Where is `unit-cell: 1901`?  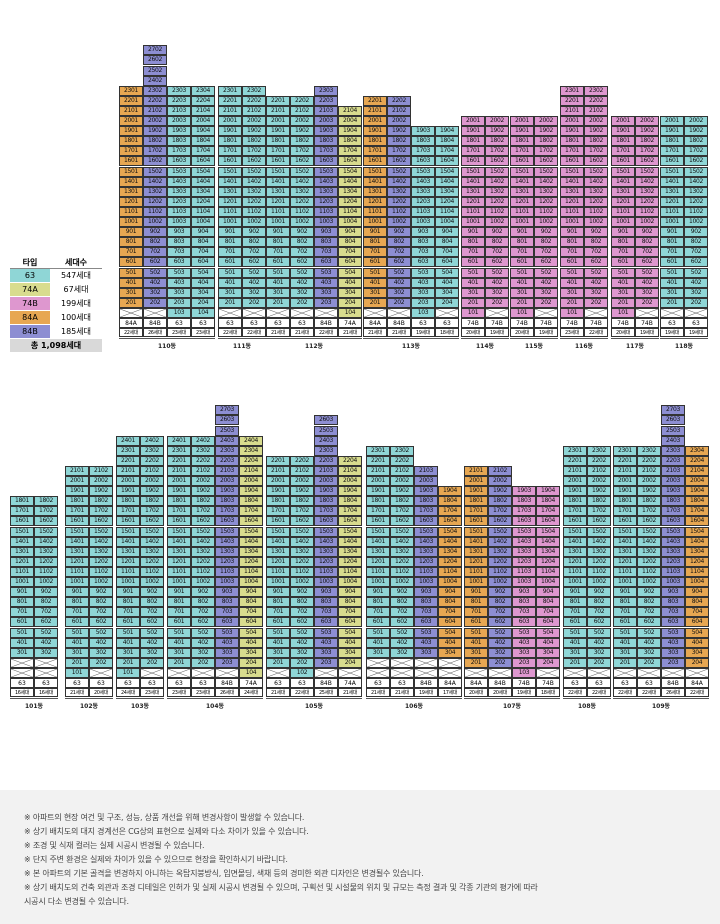 unit-cell: 1901 is located at coordinates (230, 131).